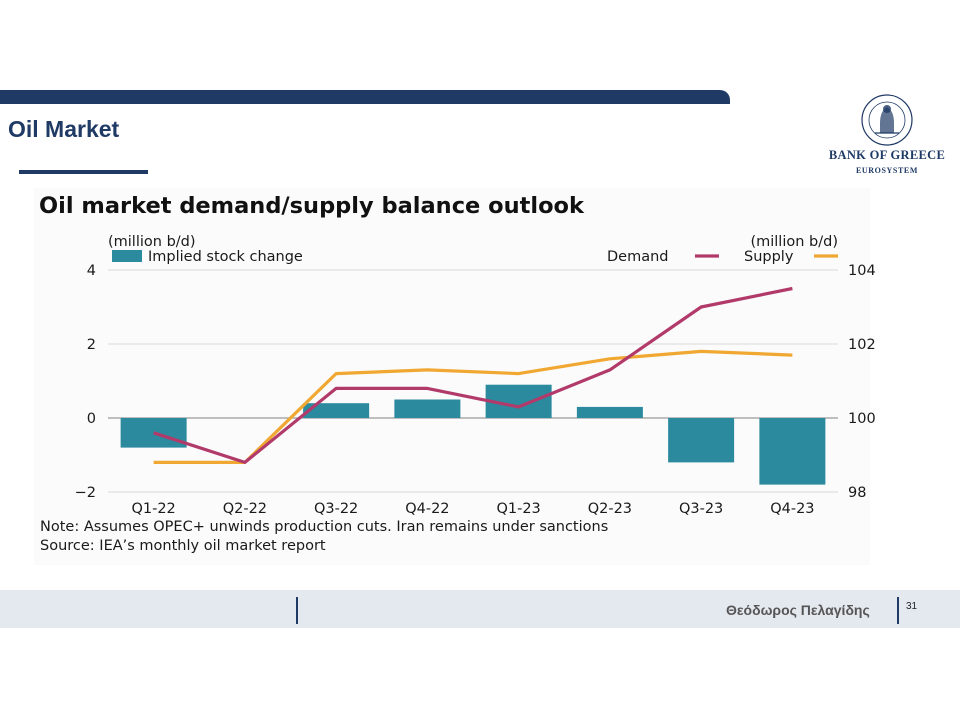 The width and height of the screenshot is (960, 720). What do you see at coordinates (610, 509) in the screenshot?
I see `category-label: Q2-23` at bounding box center [610, 509].